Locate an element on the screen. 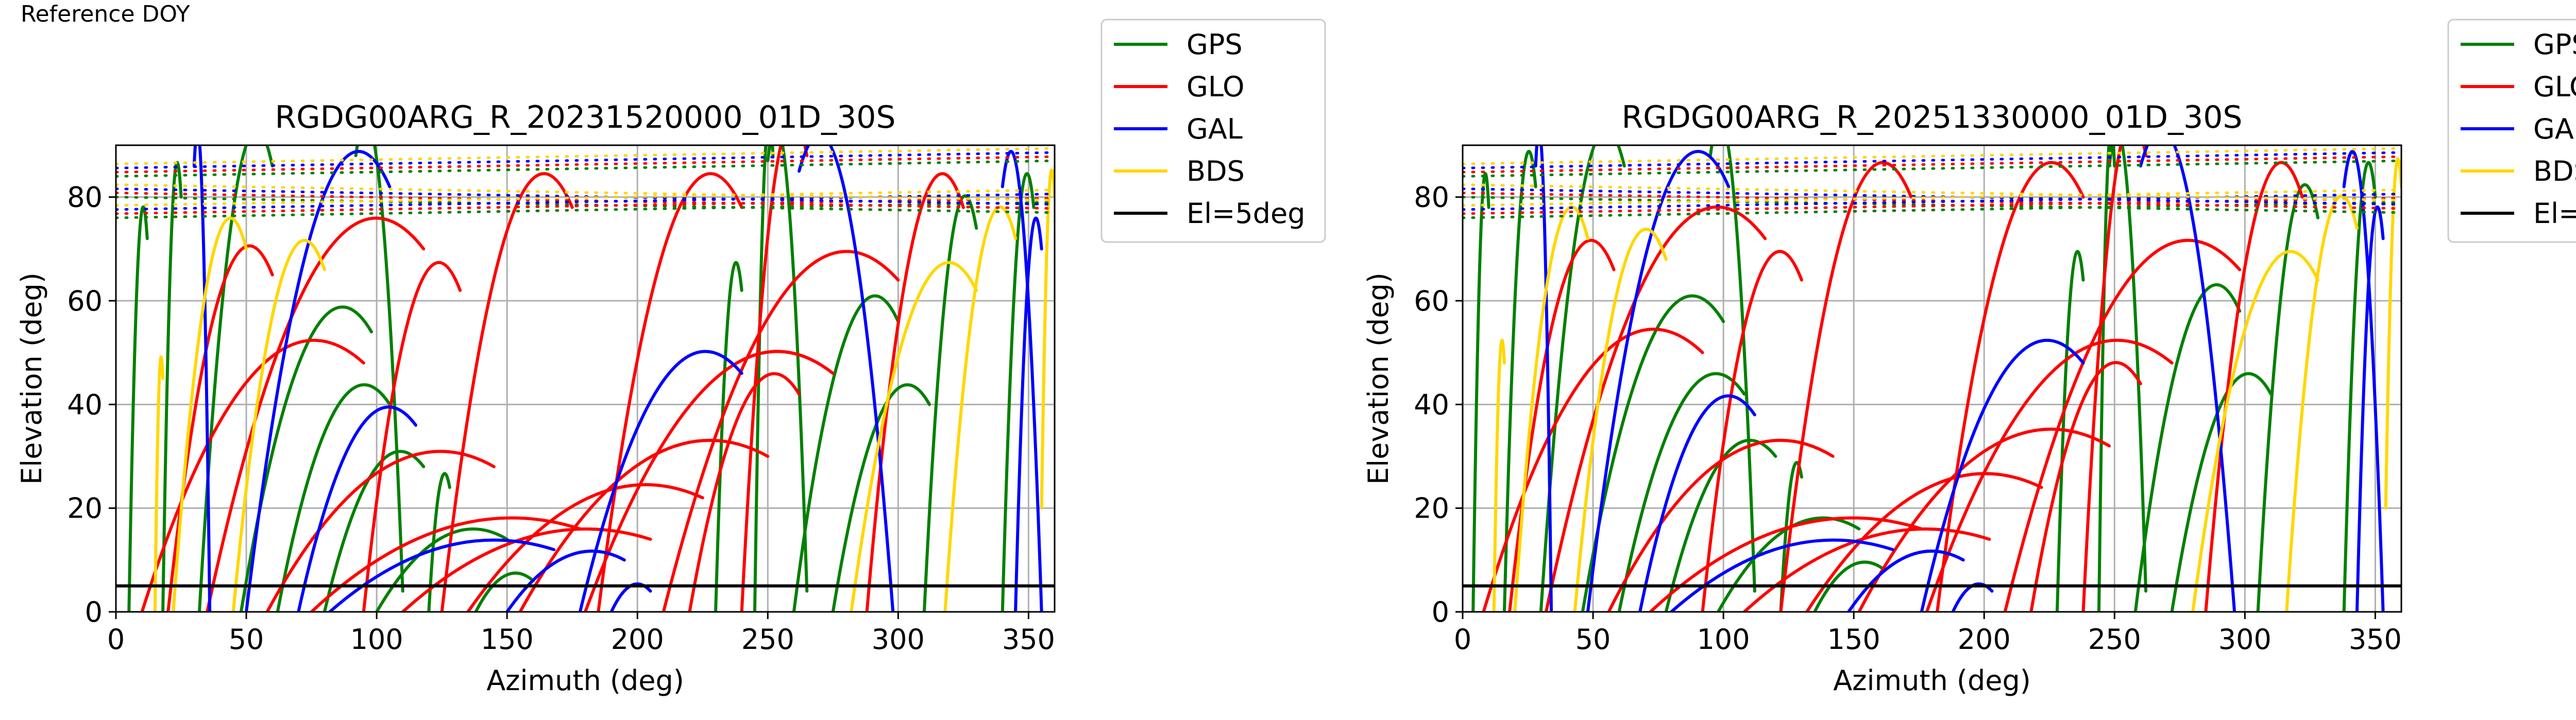 The image size is (2576, 720). legend: GPS GLO GAL BDS El=5deg is located at coordinates (2511, 131).